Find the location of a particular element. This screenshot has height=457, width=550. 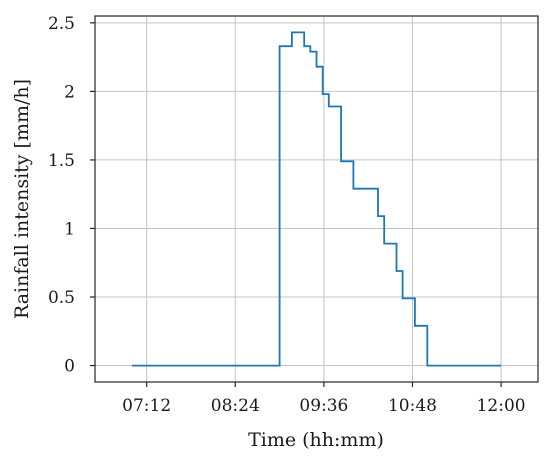

y-tick-label: 2 is located at coordinates (69, 92).